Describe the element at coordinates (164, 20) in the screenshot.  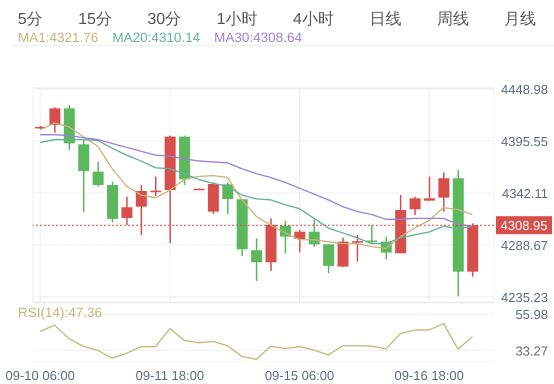
I see `text: 30分` at that location.